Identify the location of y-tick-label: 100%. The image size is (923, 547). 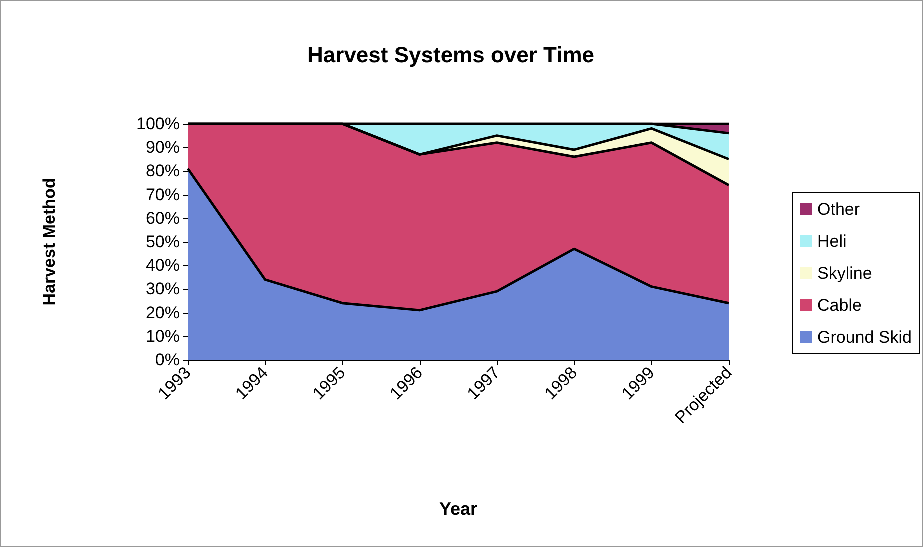
(158, 124).